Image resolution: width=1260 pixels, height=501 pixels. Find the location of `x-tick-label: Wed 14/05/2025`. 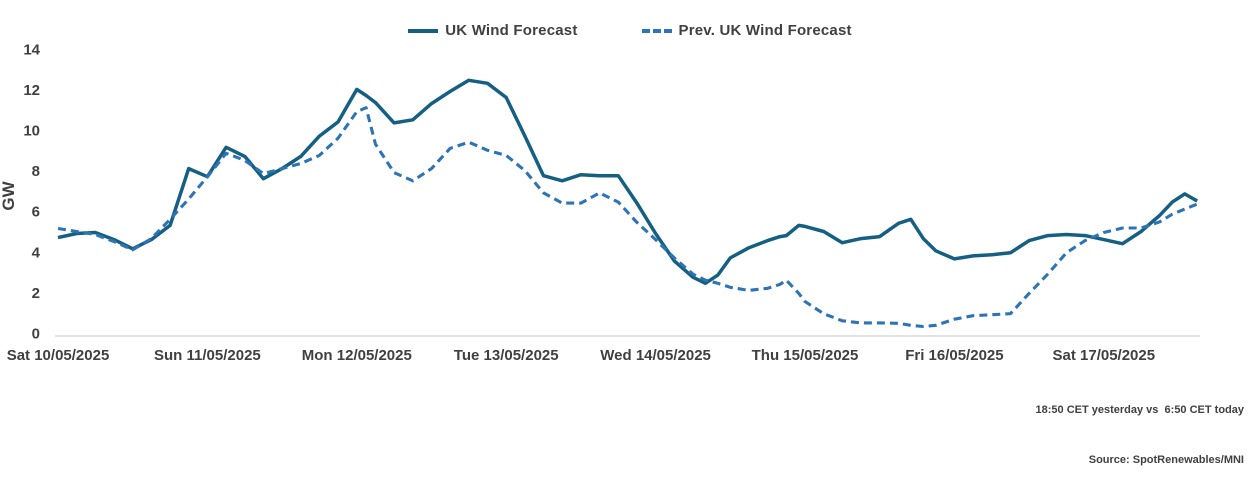

x-tick-label: Wed 14/05/2025 is located at coordinates (655, 355).